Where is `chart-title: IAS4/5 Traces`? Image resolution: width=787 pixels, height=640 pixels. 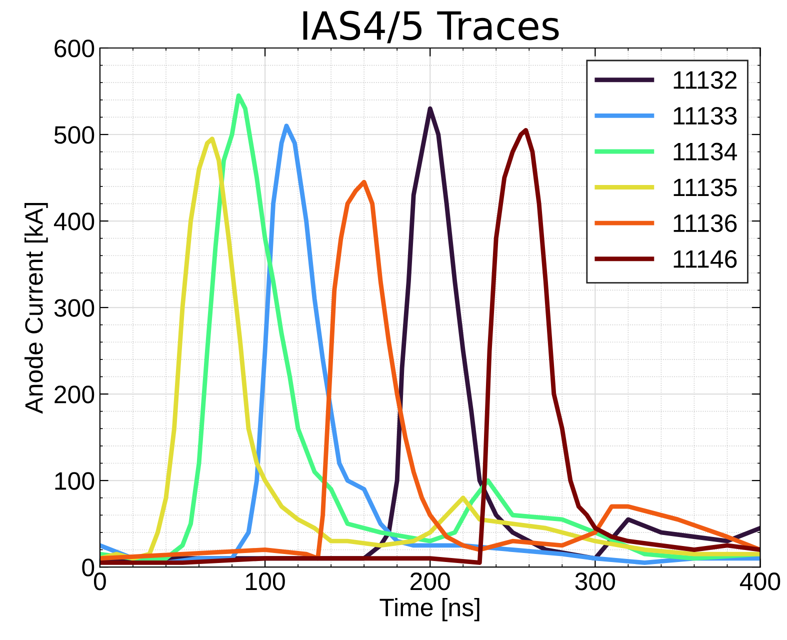 chart-title: IAS4/5 Traces is located at coordinates (431, 27).